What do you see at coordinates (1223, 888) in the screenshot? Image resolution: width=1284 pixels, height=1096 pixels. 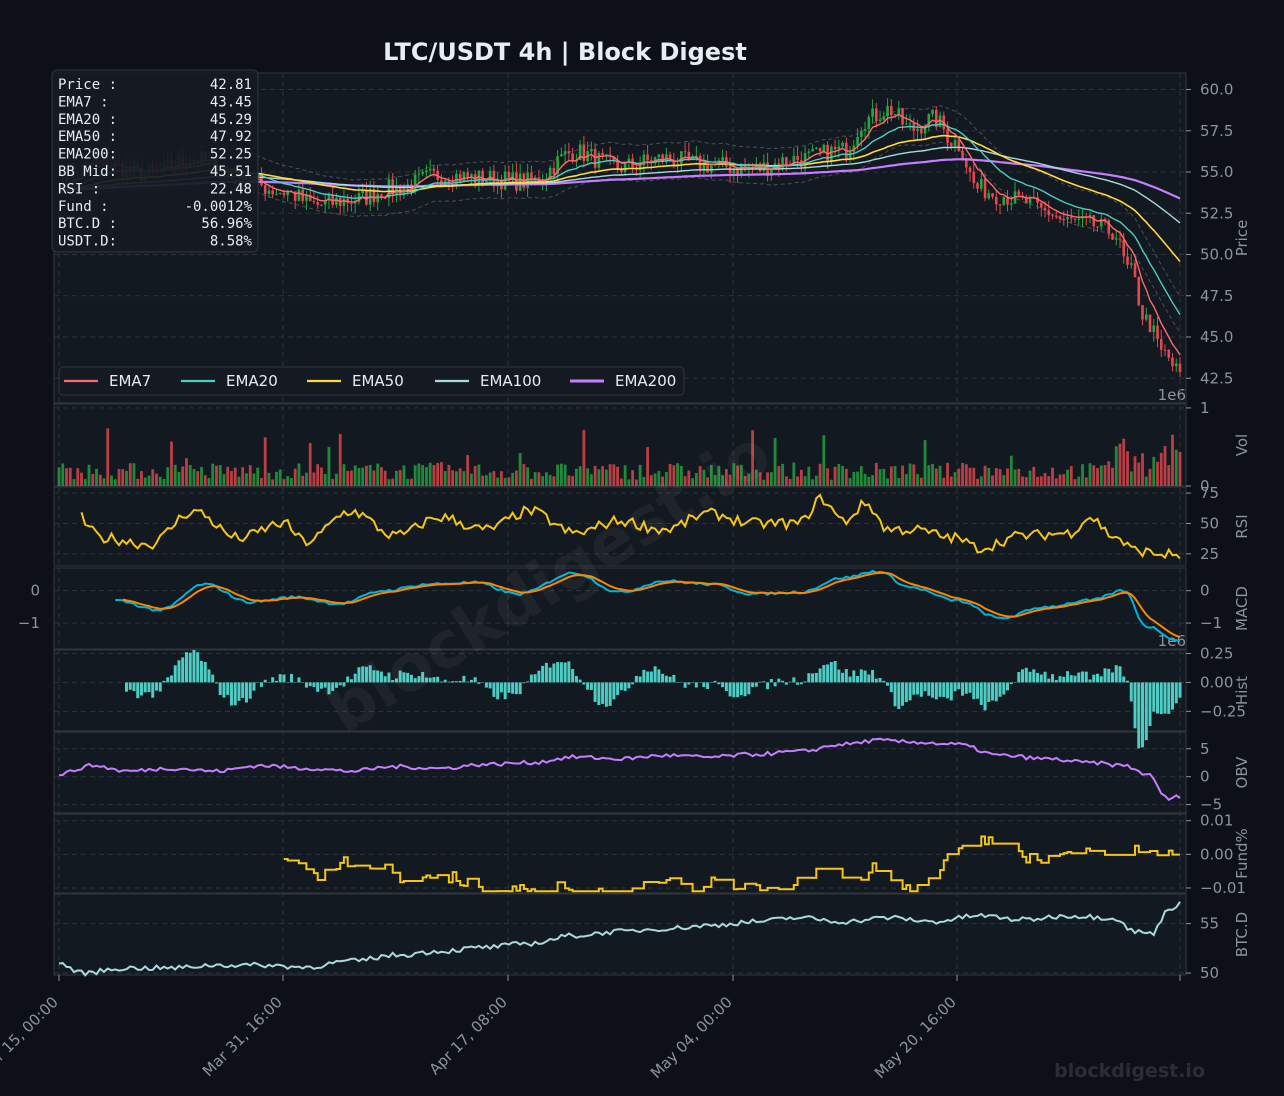 I see `ytick-label-fund: −0.01` at bounding box center [1223, 888].